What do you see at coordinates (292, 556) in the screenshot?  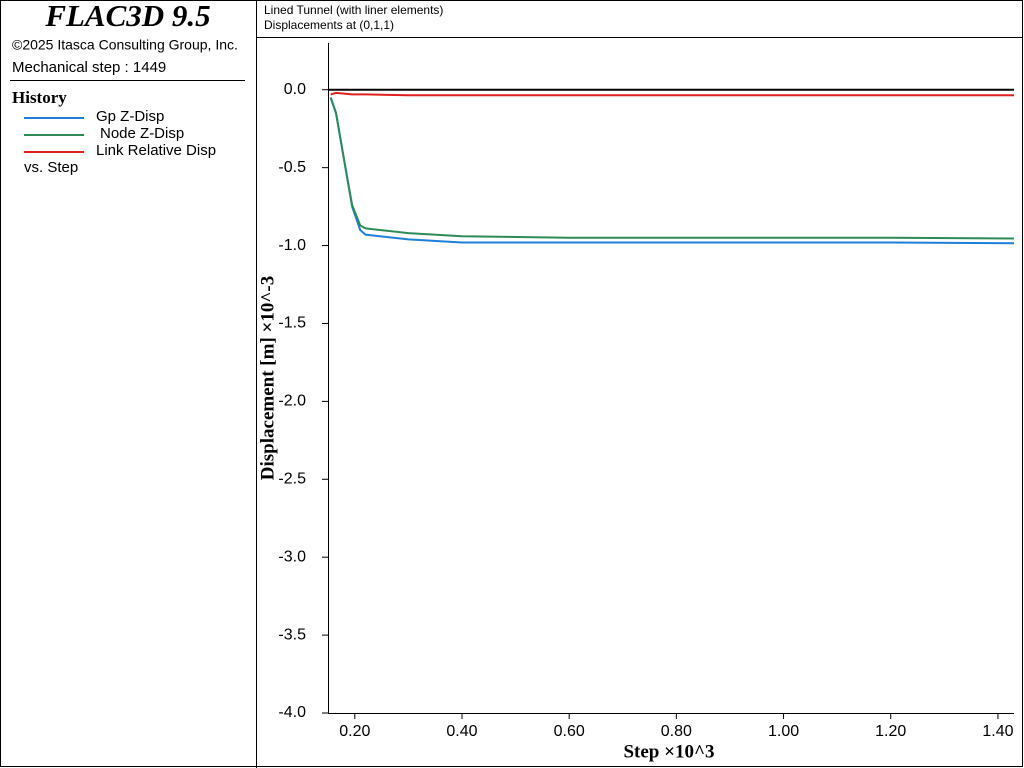 I see `y-tick-label: -3.0` at bounding box center [292, 556].